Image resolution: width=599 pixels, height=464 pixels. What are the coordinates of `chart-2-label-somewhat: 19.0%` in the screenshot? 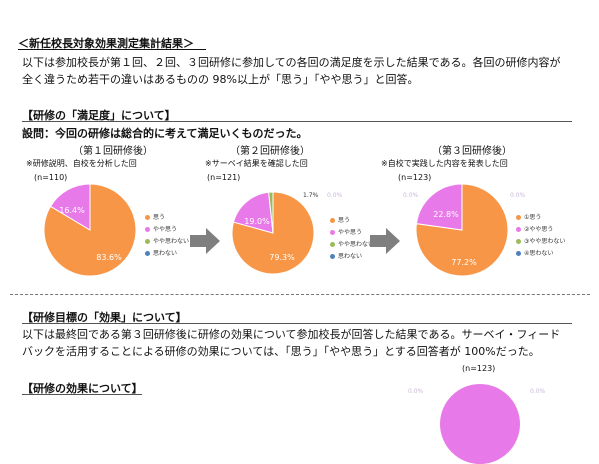 It's located at (257, 221).